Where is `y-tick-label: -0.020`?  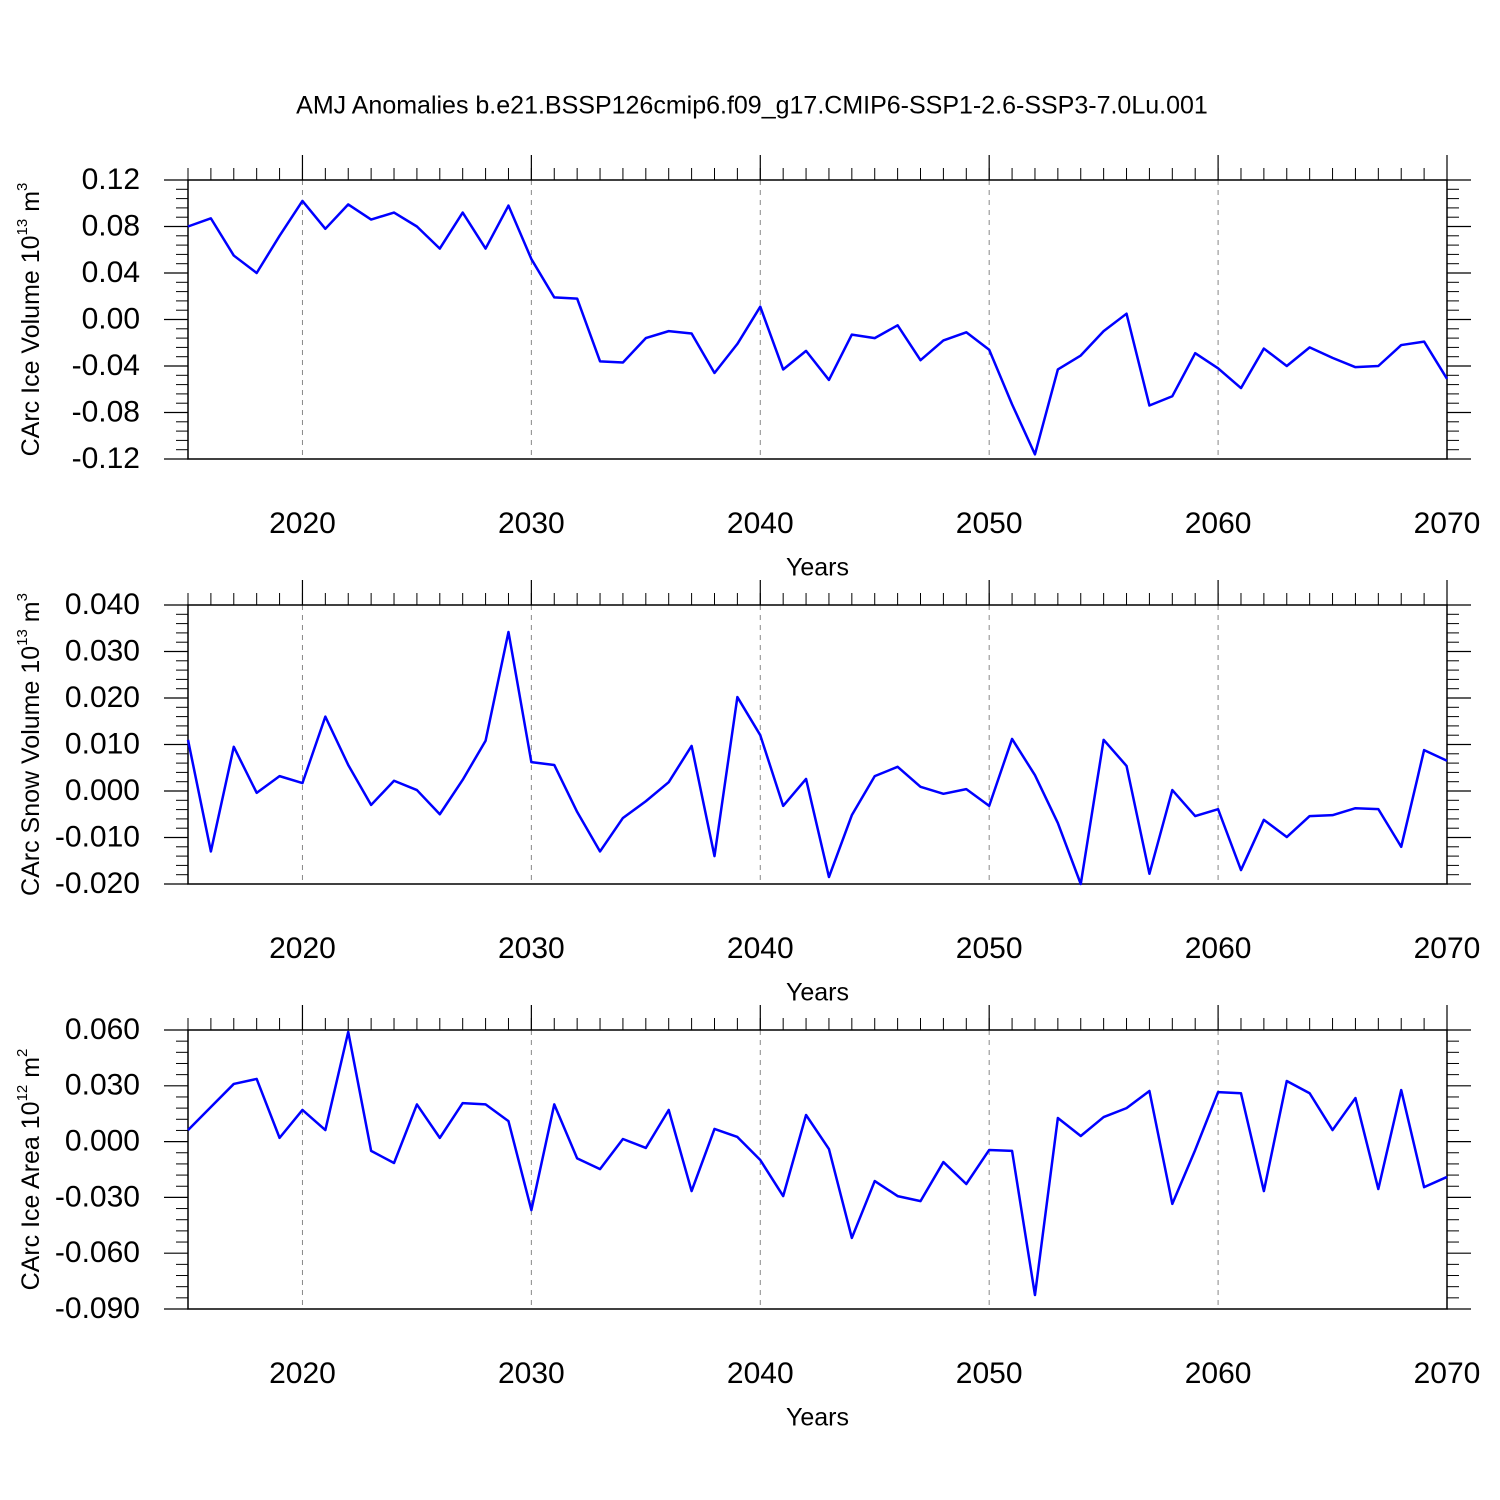 y-tick-label: -0.020 is located at coordinates (97, 883).